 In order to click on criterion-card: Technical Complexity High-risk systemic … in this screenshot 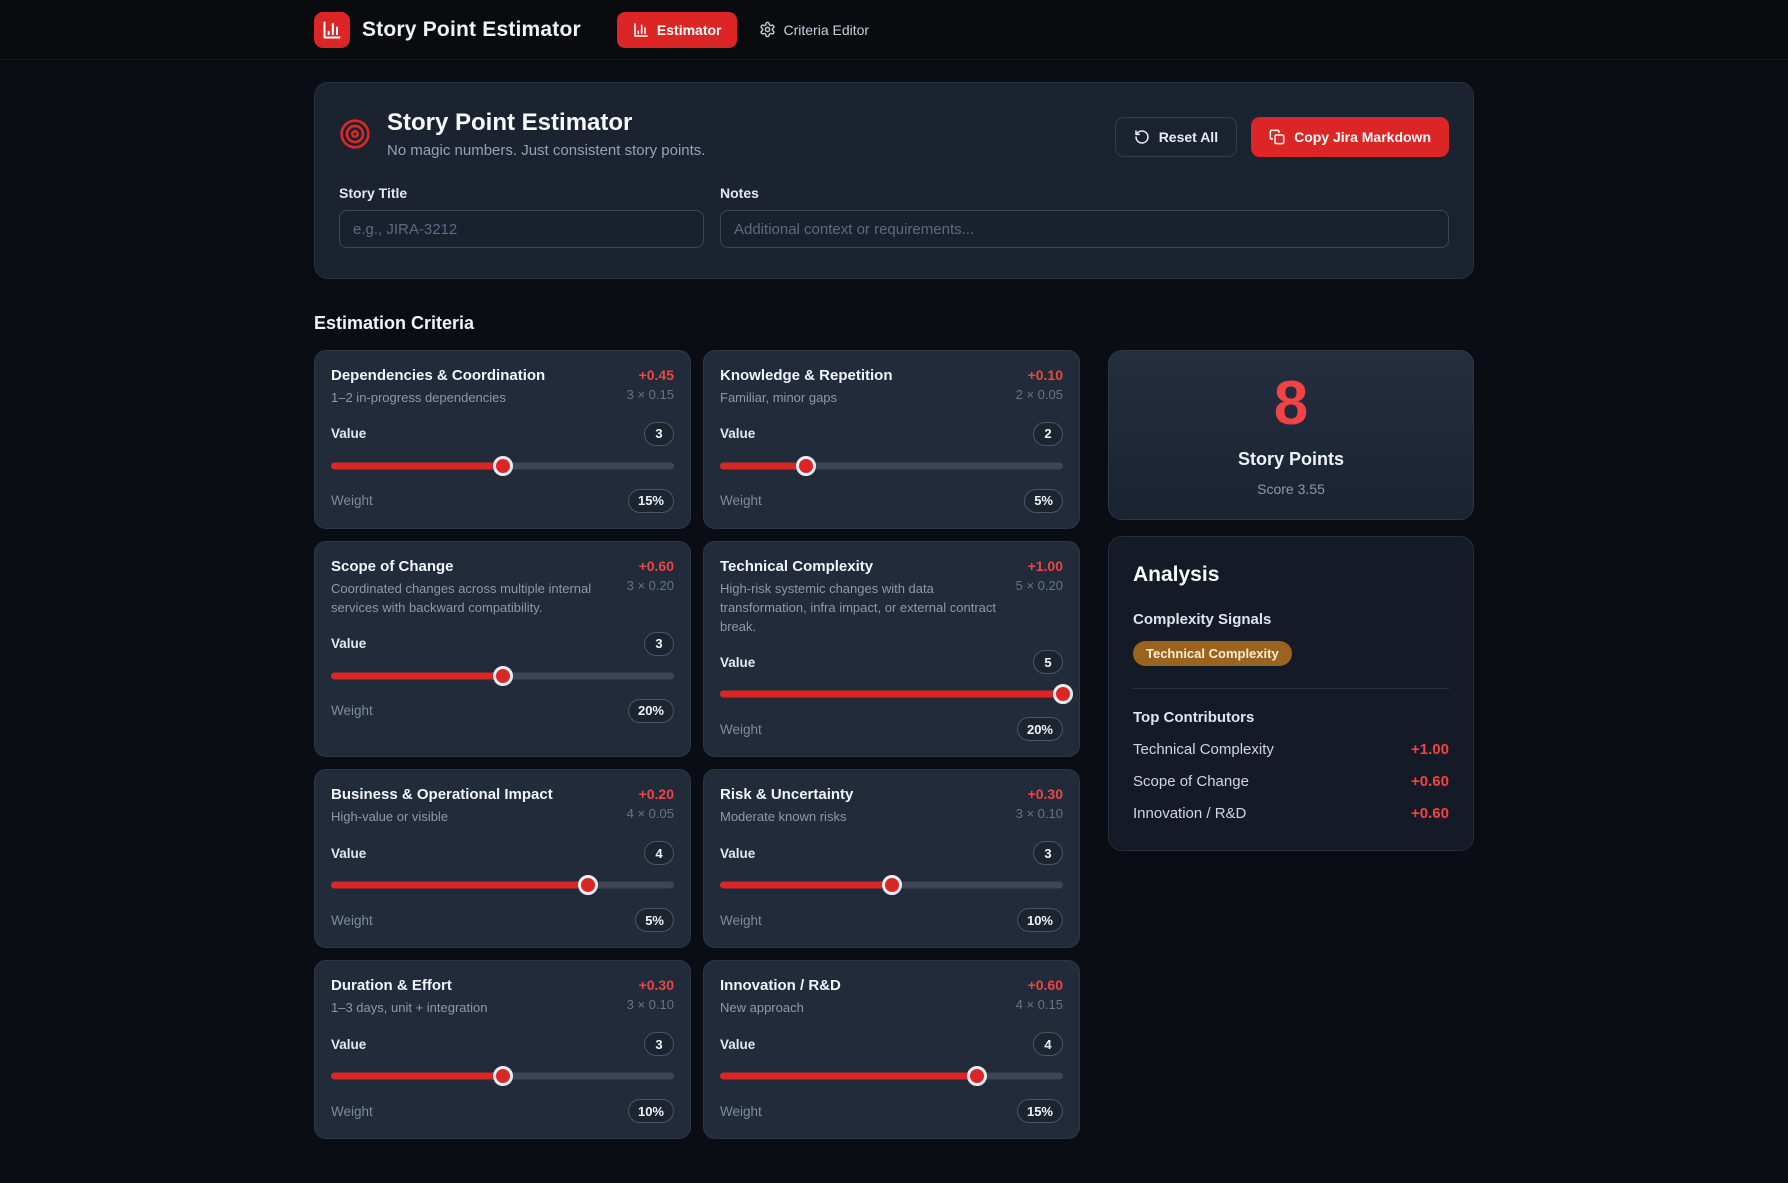, I will do `click(891, 649)`.